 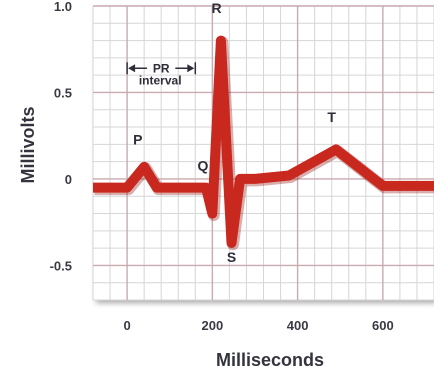 I want to click on y-tick-labels: 1.0 0.5 0 -0.5, so click(x=61, y=136).